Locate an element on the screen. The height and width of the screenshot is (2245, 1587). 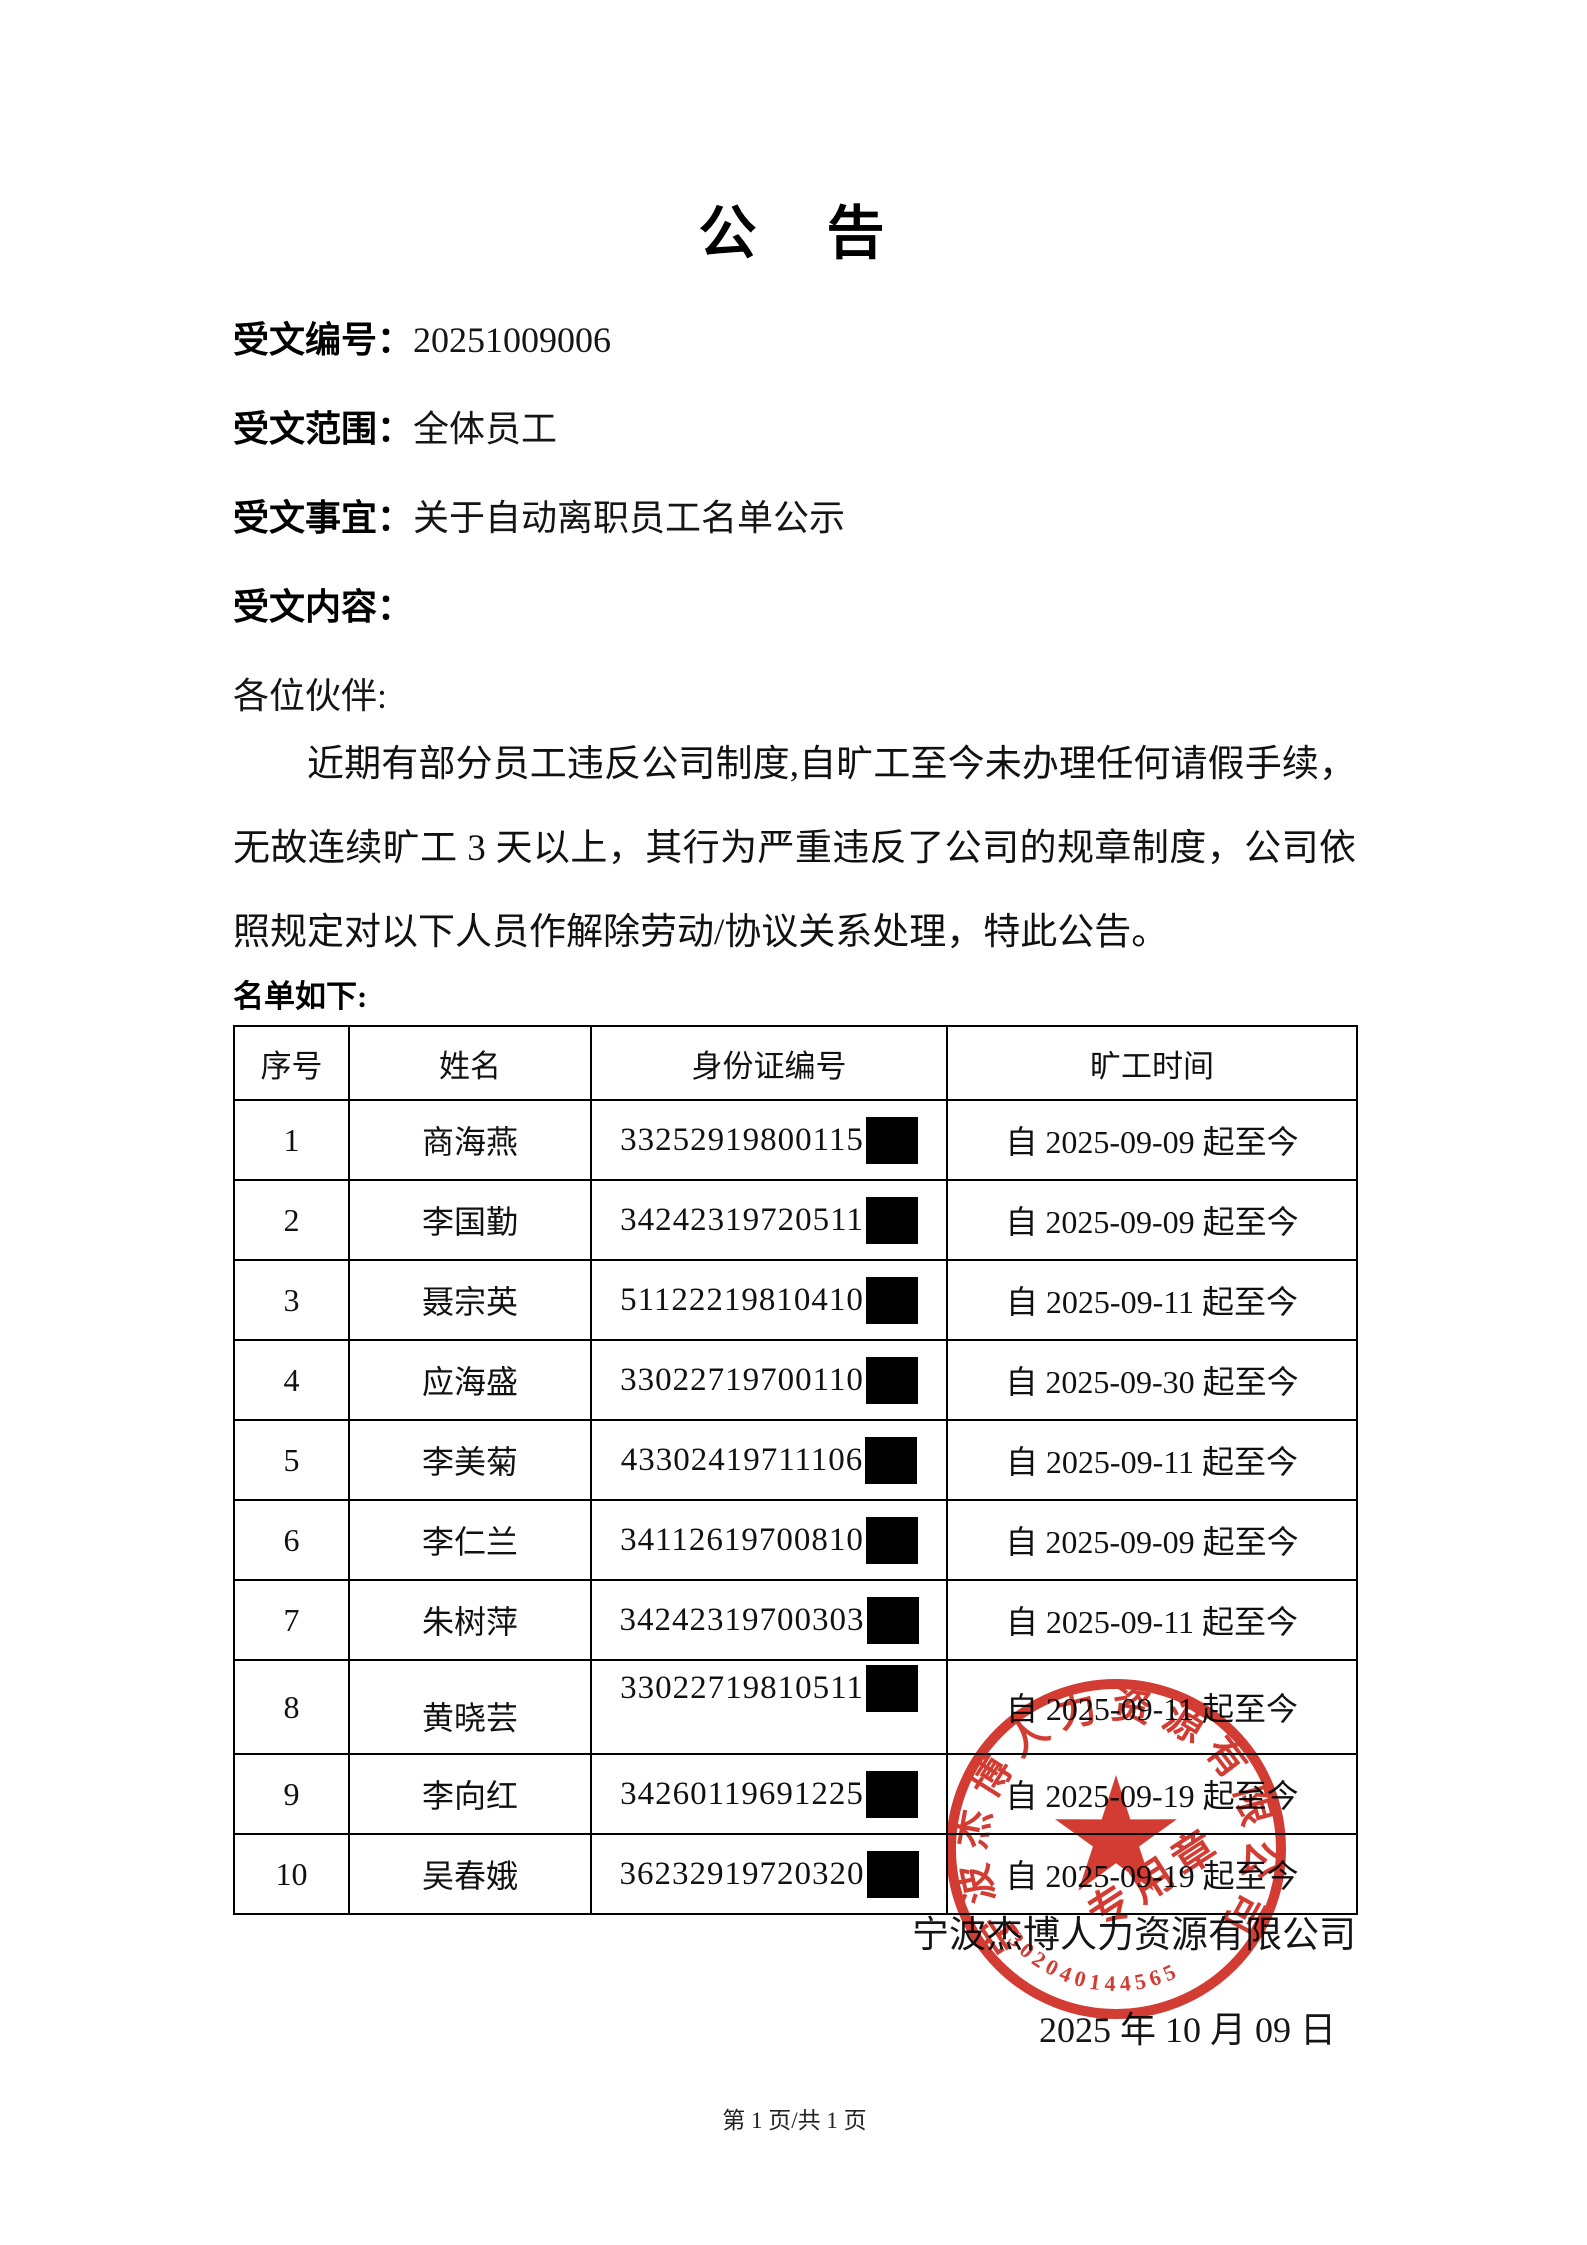
id-number-cell: 33022719700110 is located at coordinates (769, 1380).